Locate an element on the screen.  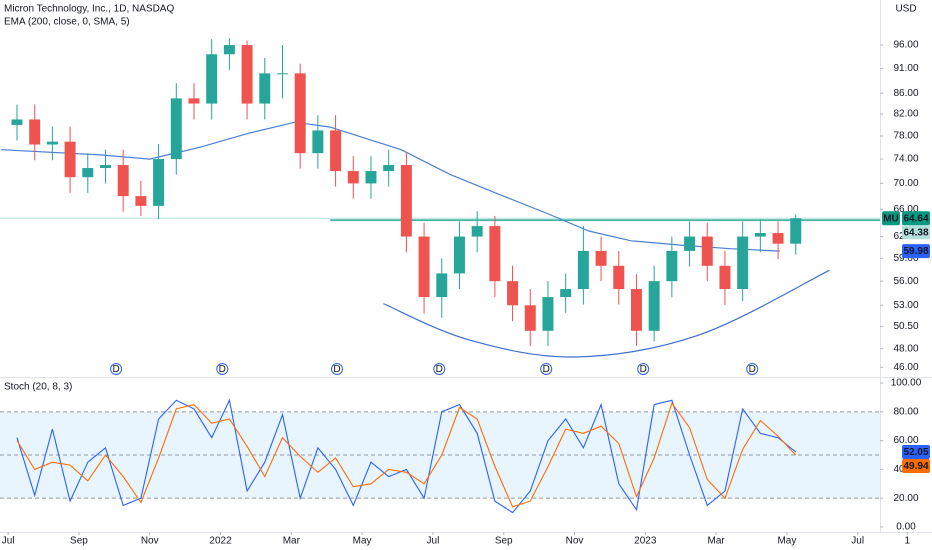
y-tick-label: 100.00 is located at coordinates (906, 383).